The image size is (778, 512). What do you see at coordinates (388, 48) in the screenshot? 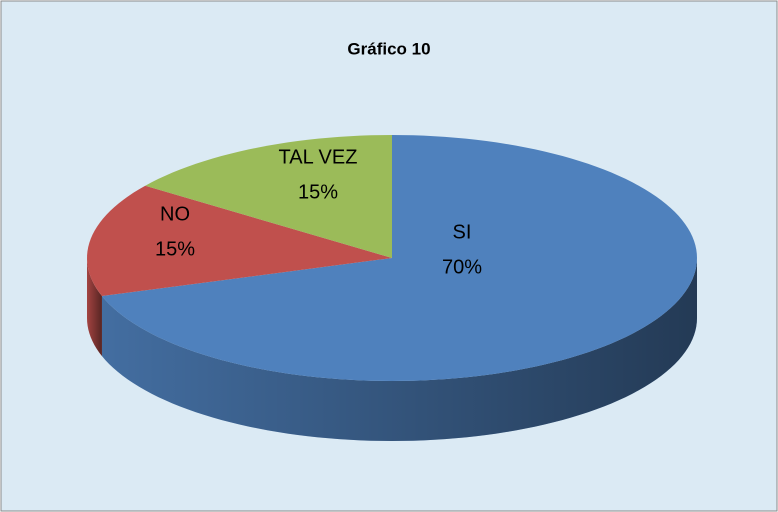
I see `chart-title: Gráfico 10` at bounding box center [388, 48].